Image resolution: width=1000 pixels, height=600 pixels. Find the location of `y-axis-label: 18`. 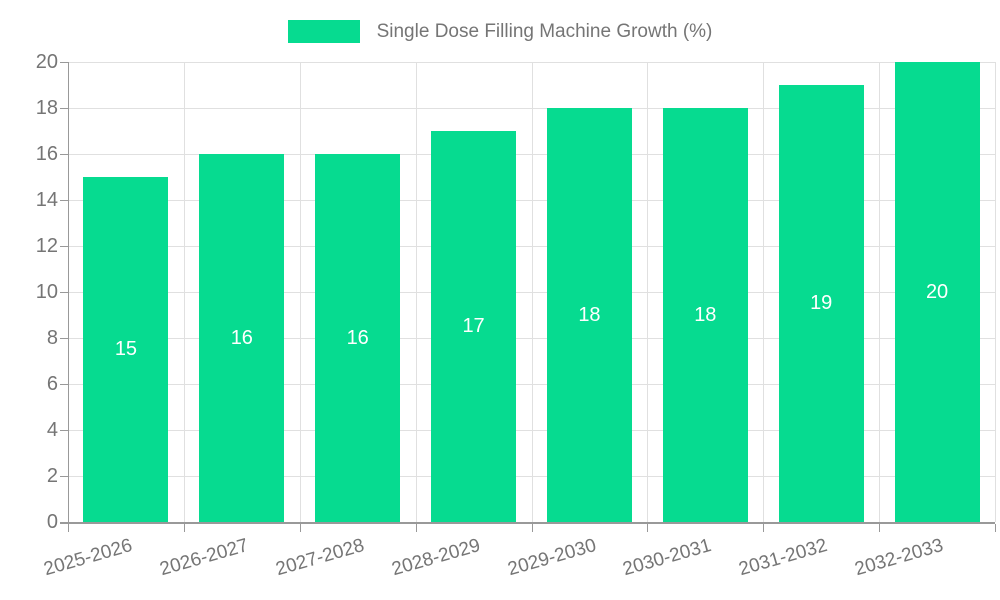

y-axis-label: 18 is located at coordinates (46, 108).